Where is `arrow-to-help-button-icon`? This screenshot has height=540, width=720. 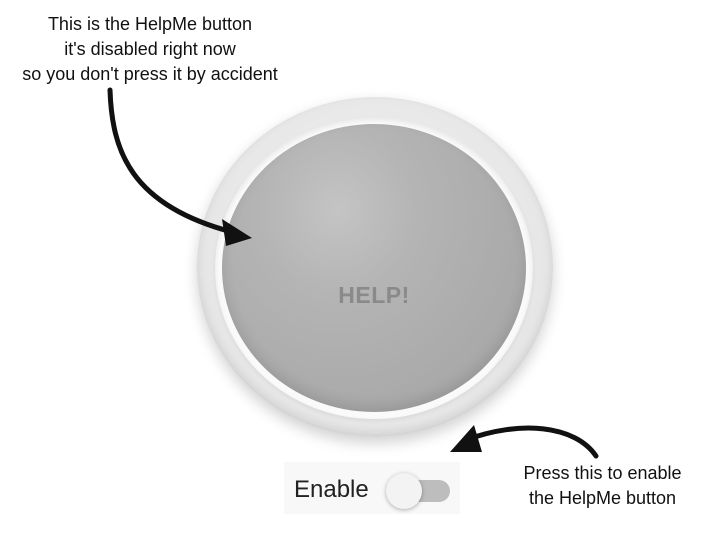 arrow-to-help-button-icon is located at coordinates (171, 161).